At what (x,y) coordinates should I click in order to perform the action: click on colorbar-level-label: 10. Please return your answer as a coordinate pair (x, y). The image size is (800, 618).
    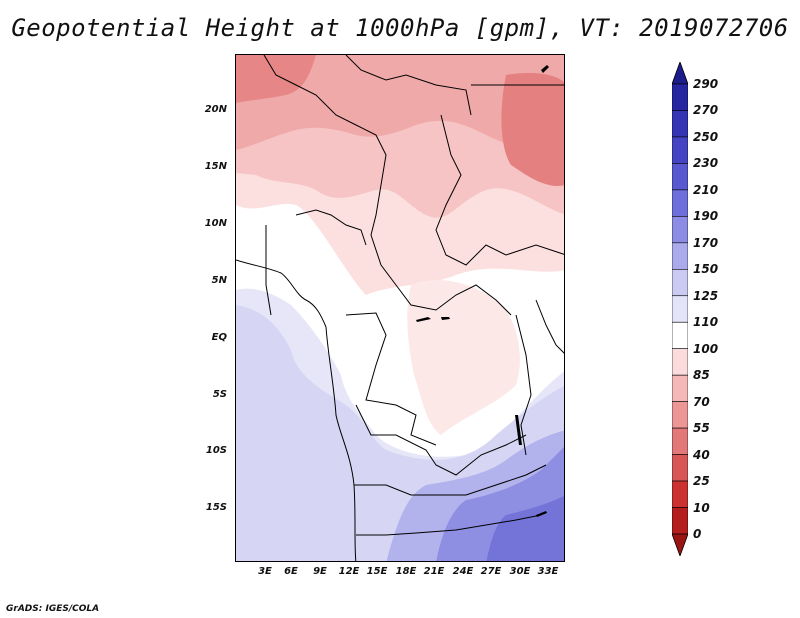
    Looking at the image, I should click on (701, 507).